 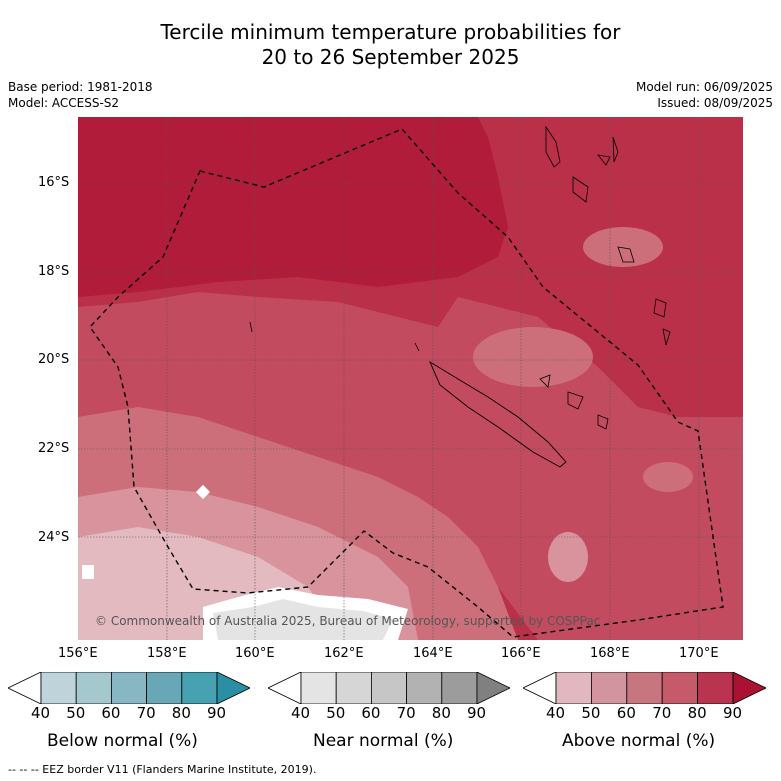 What do you see at coordinates (580, 189) in the screenshot?
I see `island-malekula` at bounding box center [580, 189].